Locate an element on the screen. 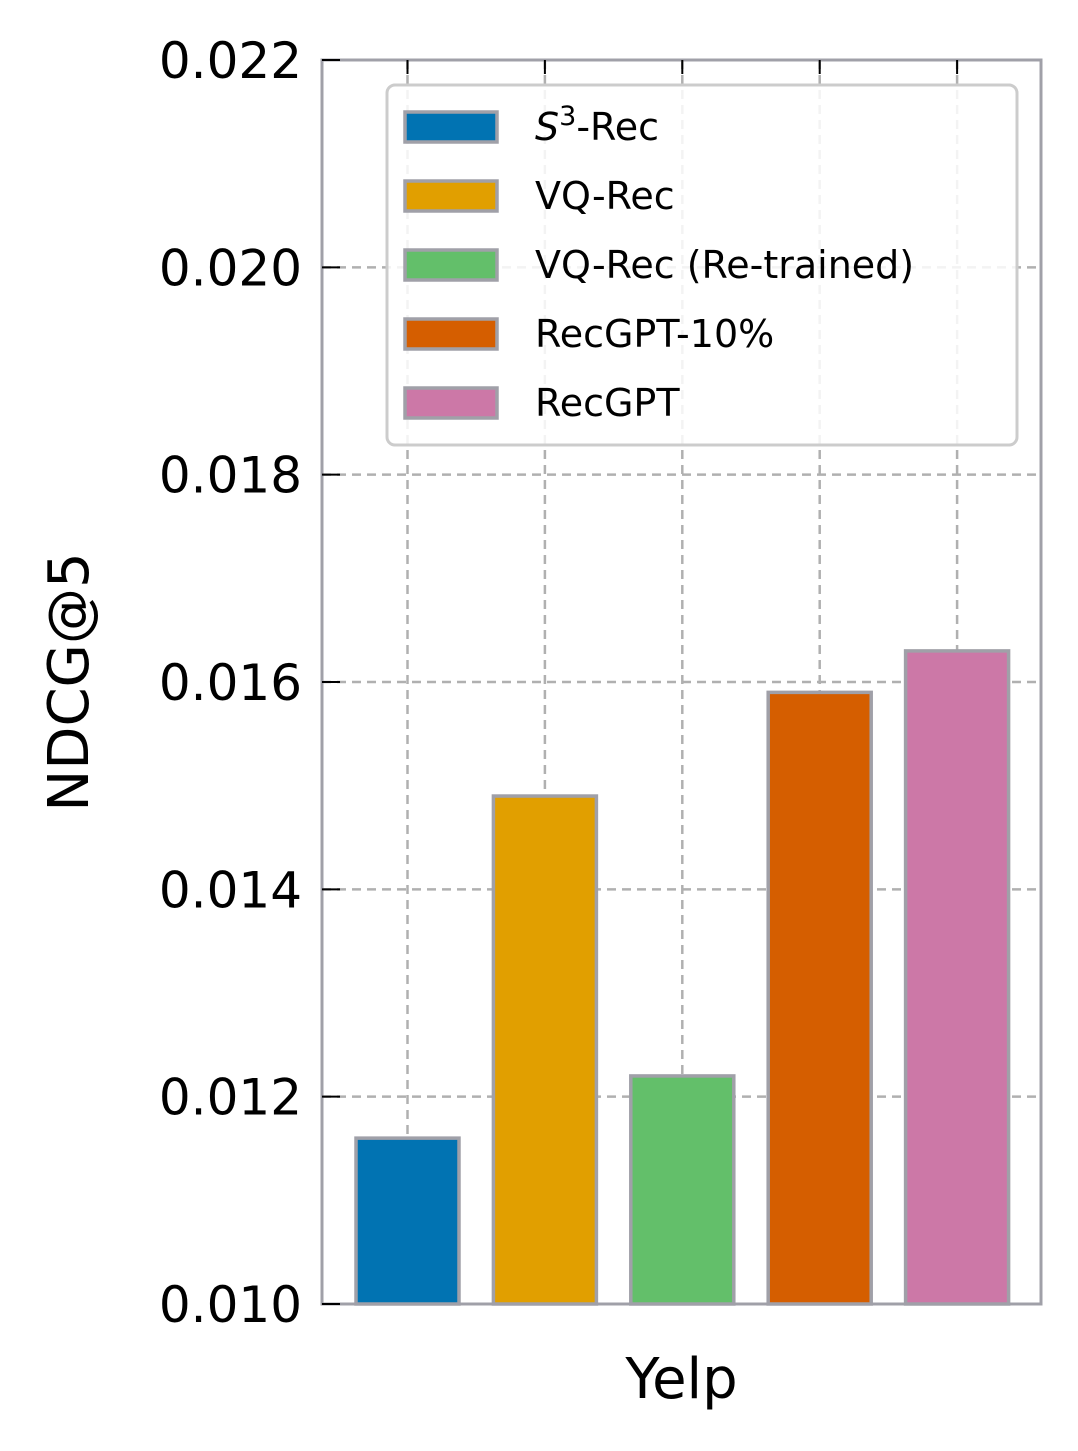  legend-box is located at coordinates (702, 265).